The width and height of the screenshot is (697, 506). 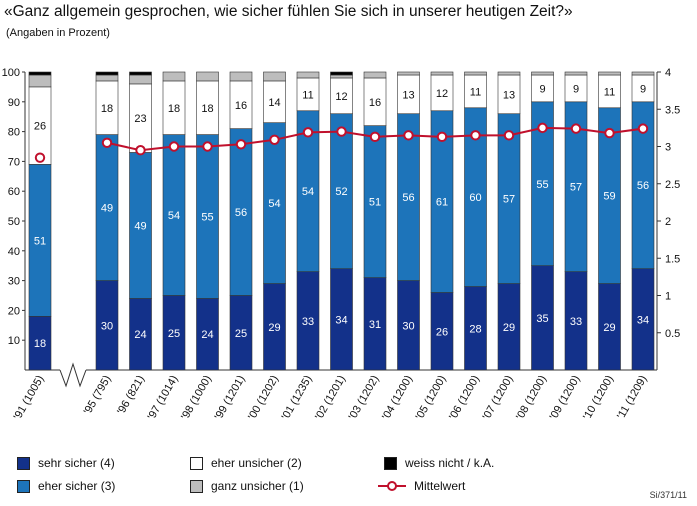 What do you see at coordinates (475, 329) in the screenshot?
I see `bar-value-label: 28` at bounding box center [475, 329].